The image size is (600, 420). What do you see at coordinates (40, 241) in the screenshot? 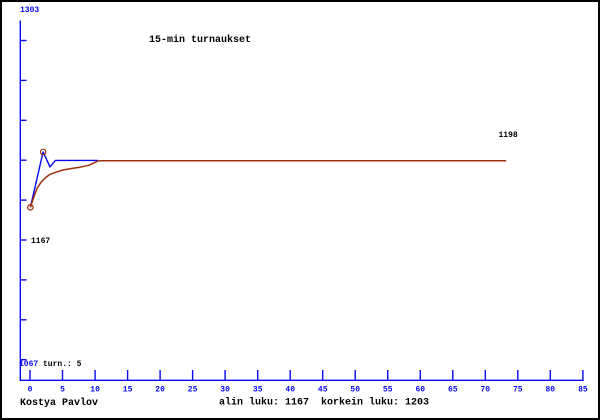
I see `svg-text: 1167` at bounding box center [40, 241].